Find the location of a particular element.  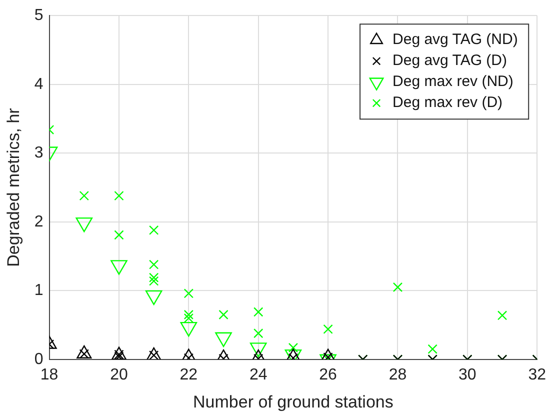

legend-label: Deg avg TAG (ND) is located at coordinates (455, 39).